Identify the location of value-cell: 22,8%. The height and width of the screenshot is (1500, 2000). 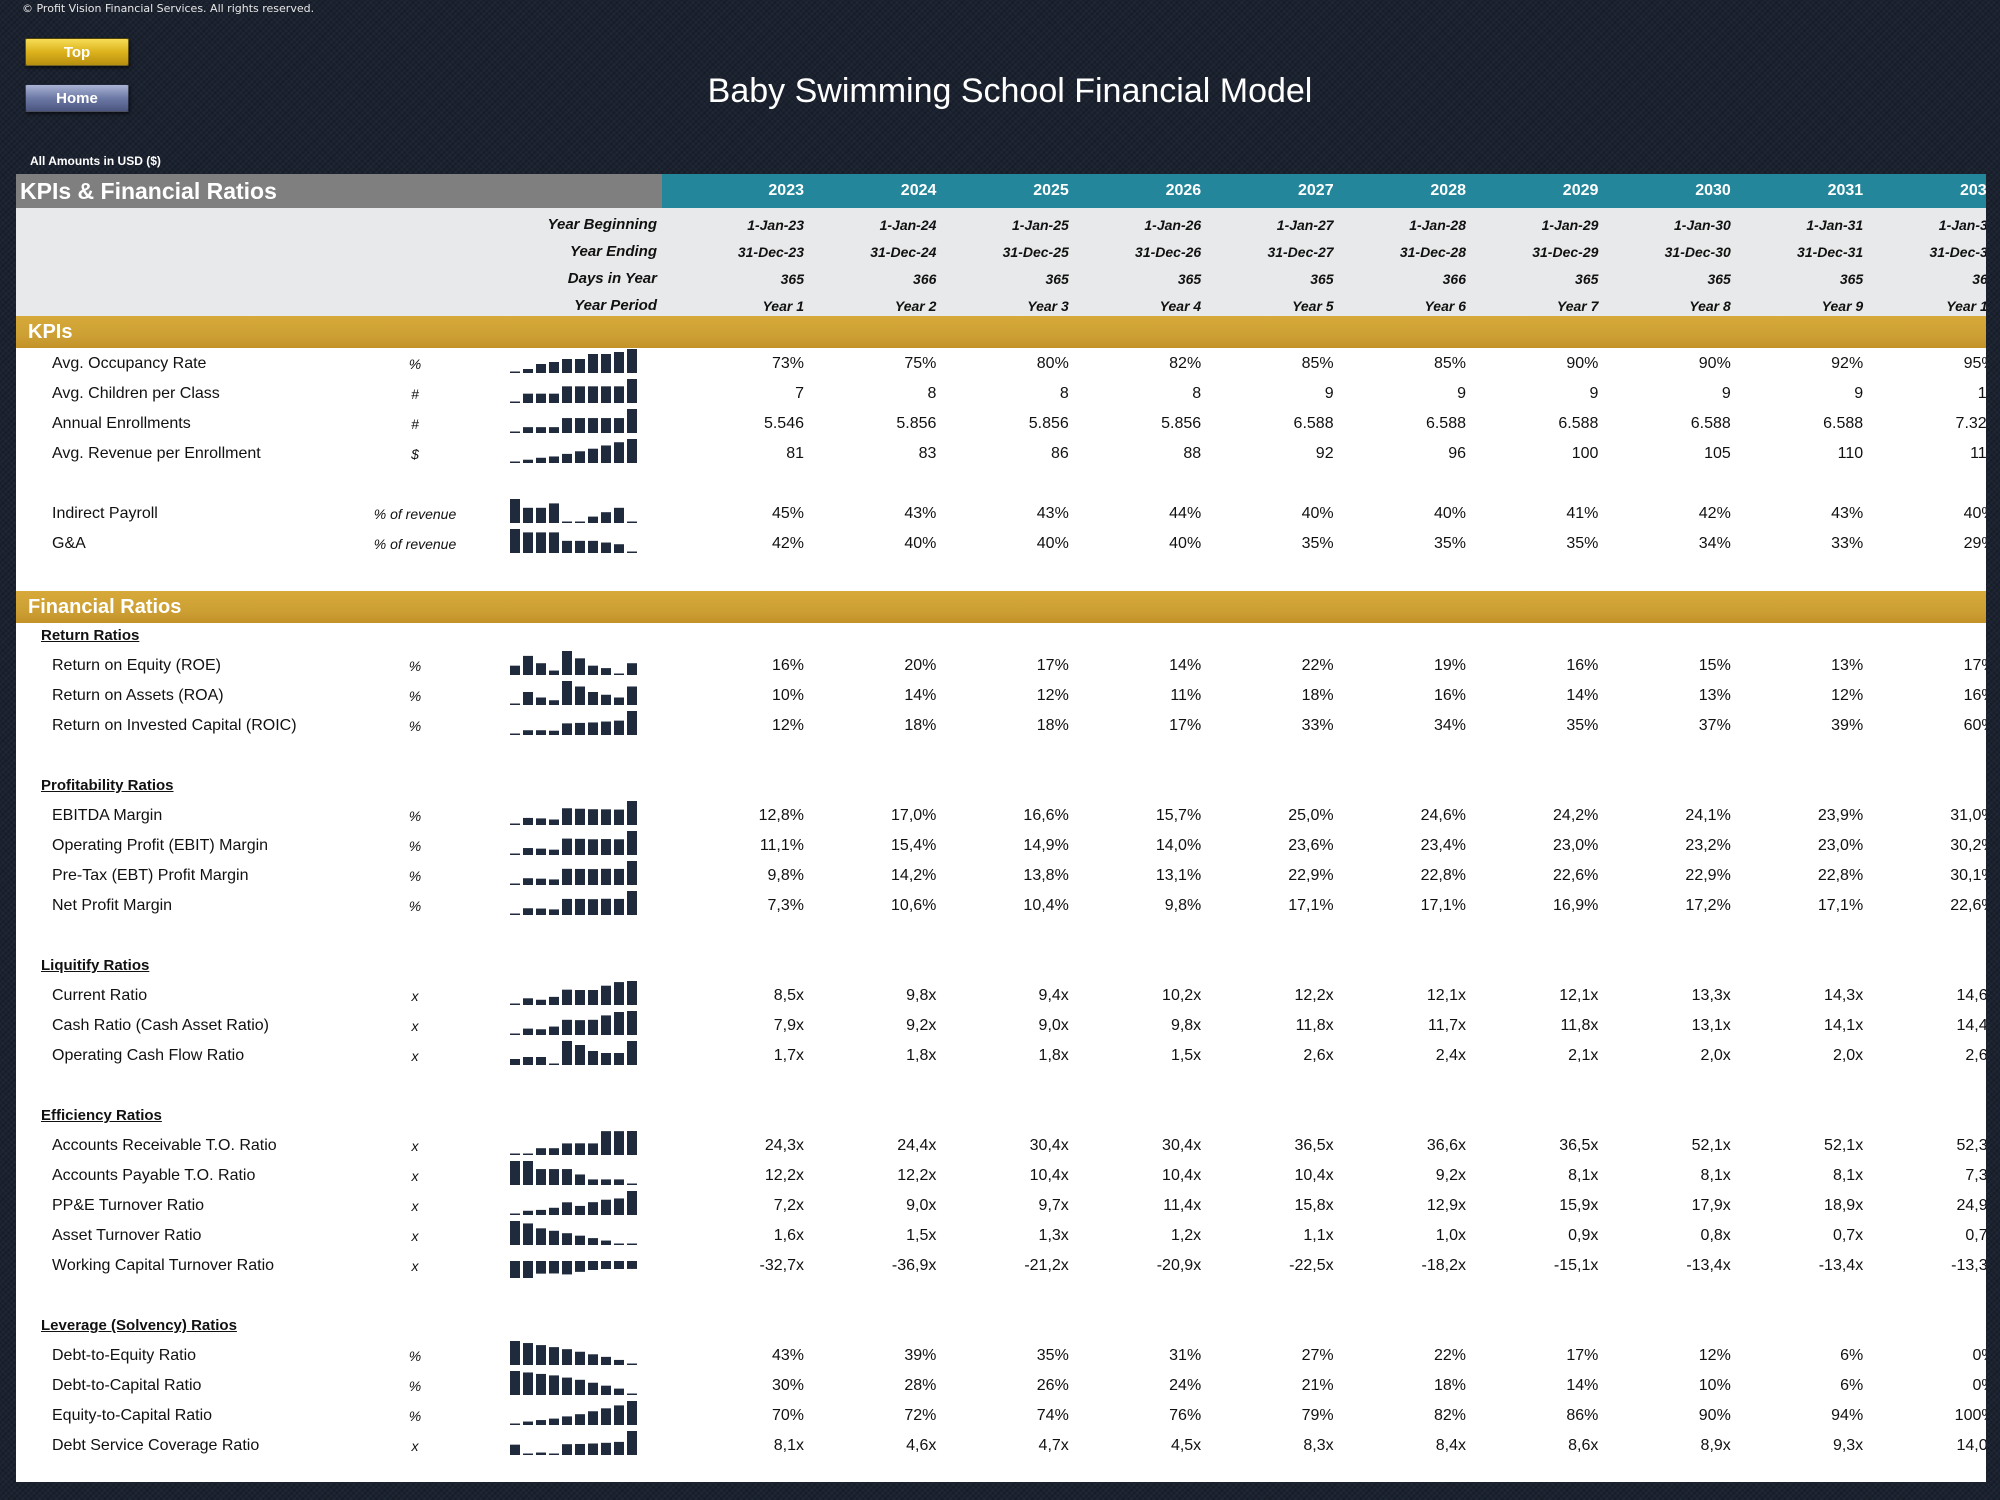
(1840, 875).